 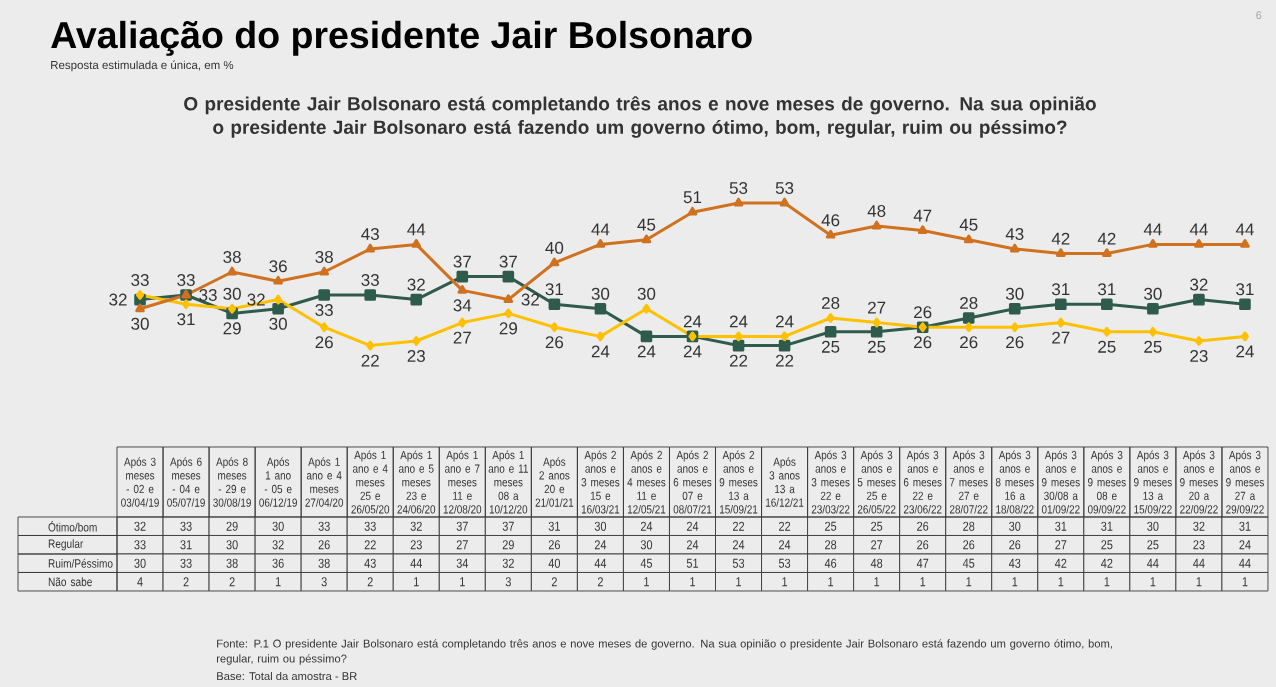 What do you see at coordinates (278, 482) in the screenshot?
I see `x-tick-label: Após 1 ano - 05 e 06/12/19` at bounding box center [278, 482].